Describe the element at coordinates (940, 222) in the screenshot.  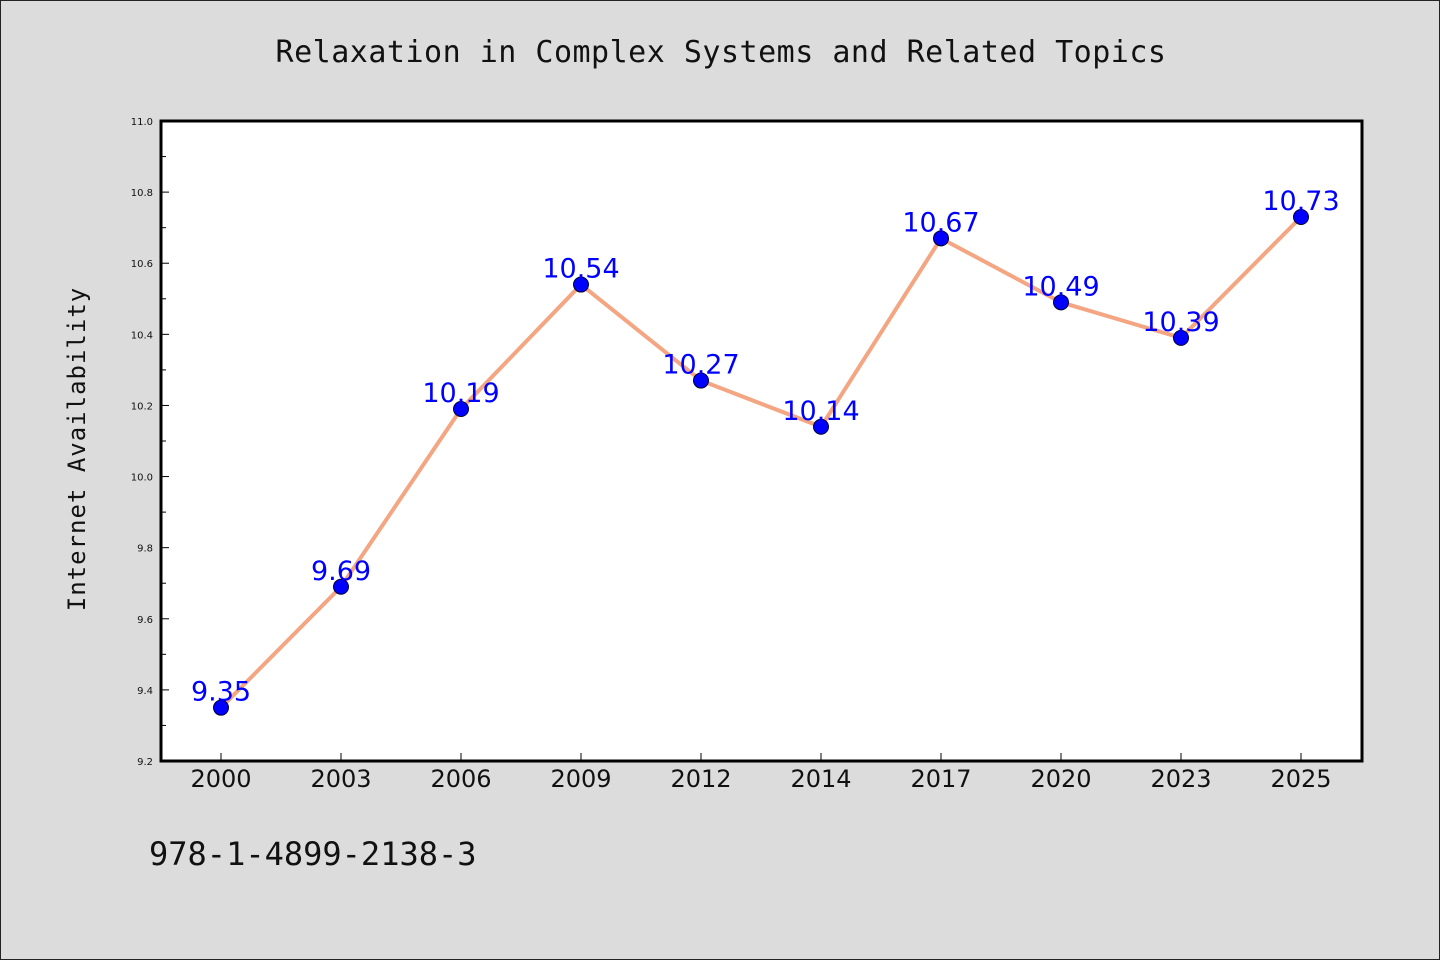
I see `data-label: 10.67` at that location.